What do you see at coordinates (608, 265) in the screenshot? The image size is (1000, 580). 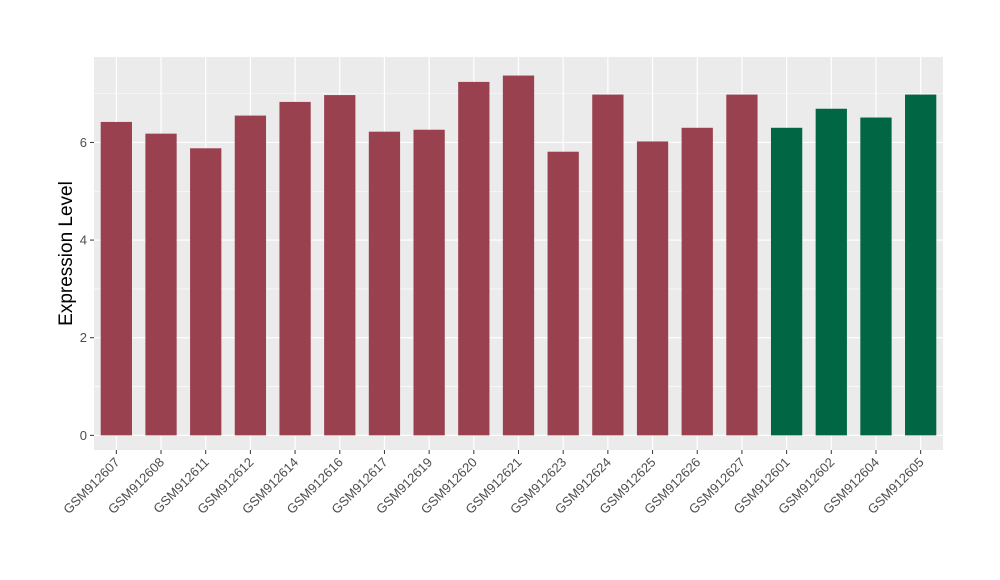 I see `bar-GSM912624` at bounding box center [608, 265].